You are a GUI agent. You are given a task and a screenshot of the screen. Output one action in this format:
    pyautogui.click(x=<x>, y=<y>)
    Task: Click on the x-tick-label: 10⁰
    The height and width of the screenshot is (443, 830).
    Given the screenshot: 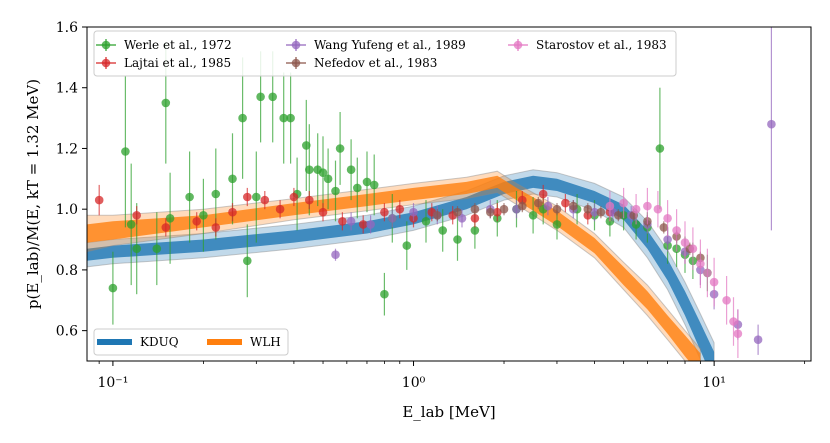 What is the action you would take?
    pyautogui.click(x=414, y=383)
    